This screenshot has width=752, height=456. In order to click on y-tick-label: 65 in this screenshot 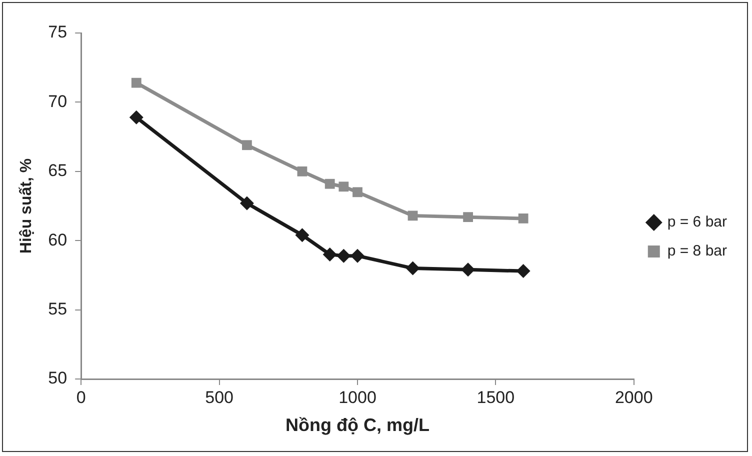, I will do `click(58, 170)`.